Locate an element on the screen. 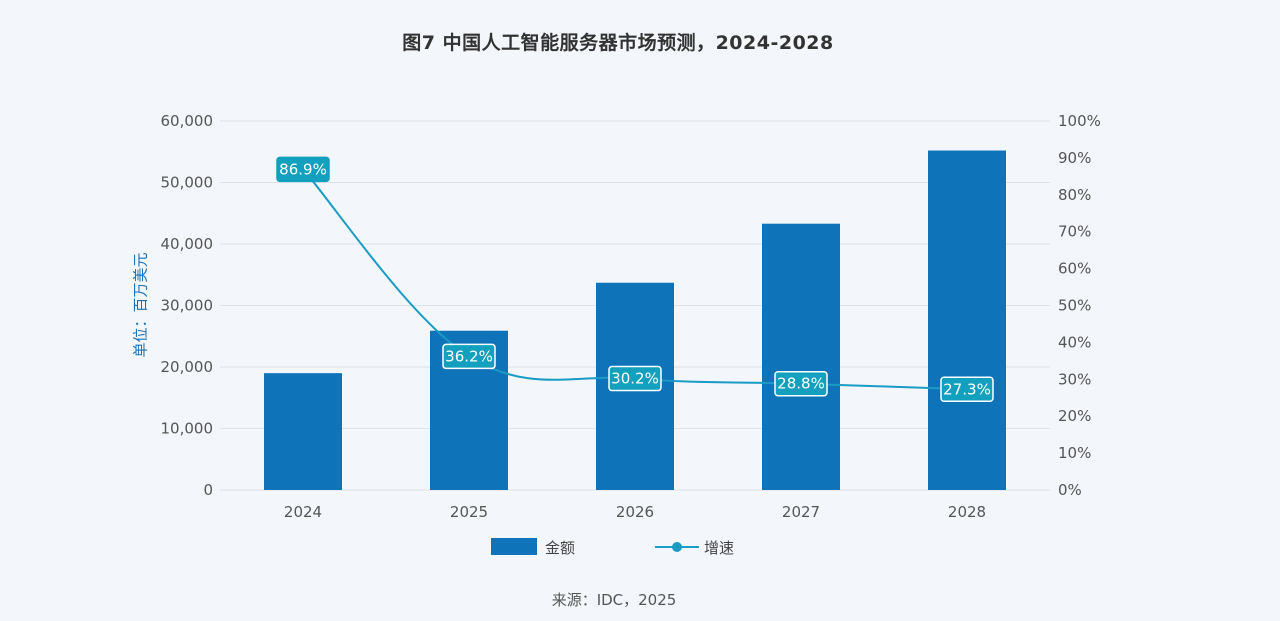 The height and width of the screenshot is (621, 1280). y2-tick-label: 0% is located at coordinates (1070, 490).